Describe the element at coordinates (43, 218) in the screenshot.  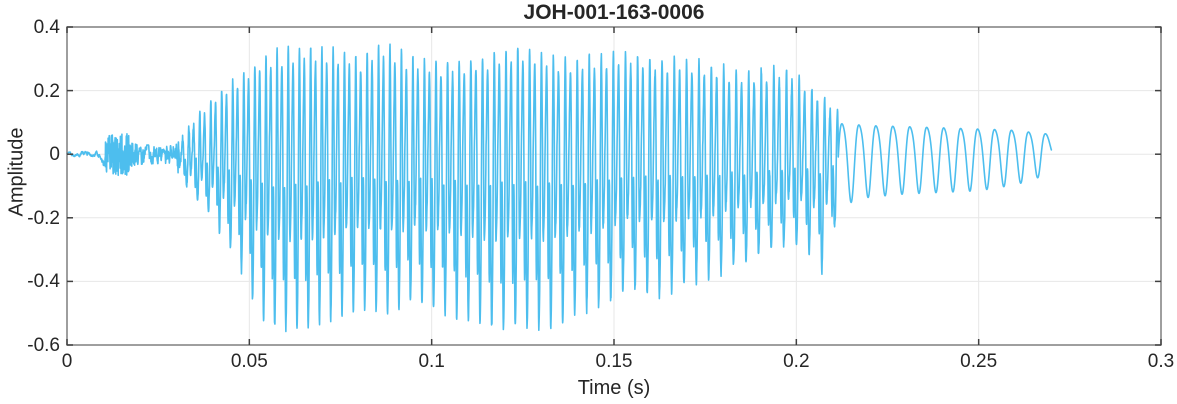
I see `y-tick-label--0.2: -0.2` at that location.